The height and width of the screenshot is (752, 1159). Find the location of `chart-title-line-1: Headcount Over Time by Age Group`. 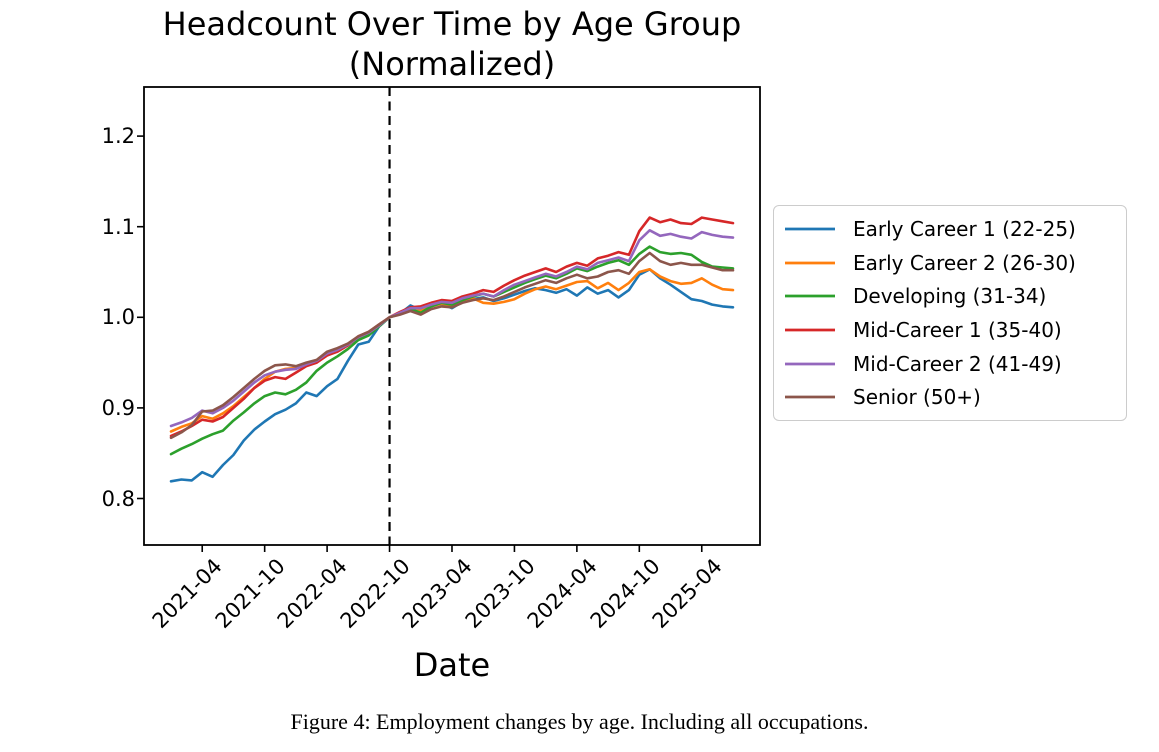

chart-title-line-1: Headcount Over Time by Age Group is located at coordinates (452, 24).